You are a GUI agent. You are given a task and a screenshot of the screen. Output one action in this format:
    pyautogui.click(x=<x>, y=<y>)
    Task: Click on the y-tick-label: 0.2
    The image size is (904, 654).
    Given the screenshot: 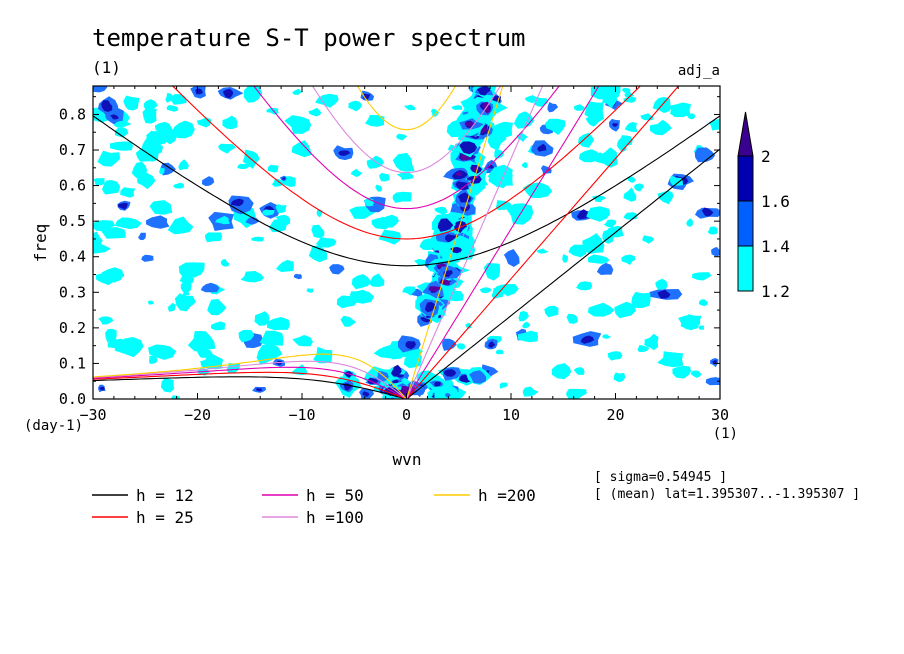 What is the action you would take?
    pyautogui.click(x=72, y=328)
    